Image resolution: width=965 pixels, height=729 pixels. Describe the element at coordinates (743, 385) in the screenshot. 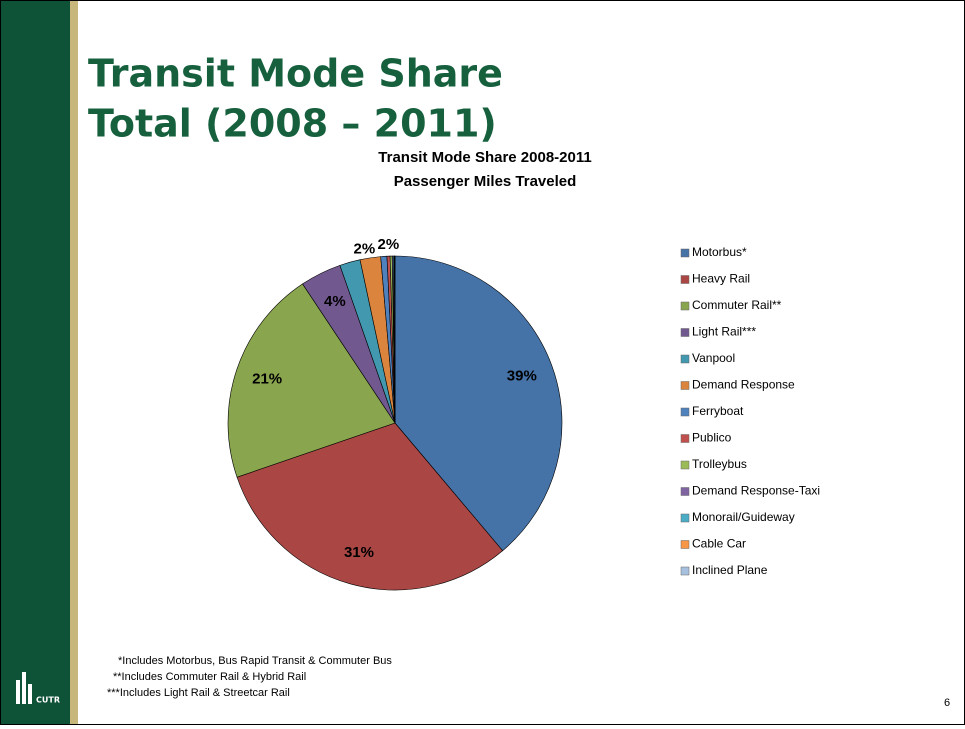

I see `legend-label: Demand Response` at that location.